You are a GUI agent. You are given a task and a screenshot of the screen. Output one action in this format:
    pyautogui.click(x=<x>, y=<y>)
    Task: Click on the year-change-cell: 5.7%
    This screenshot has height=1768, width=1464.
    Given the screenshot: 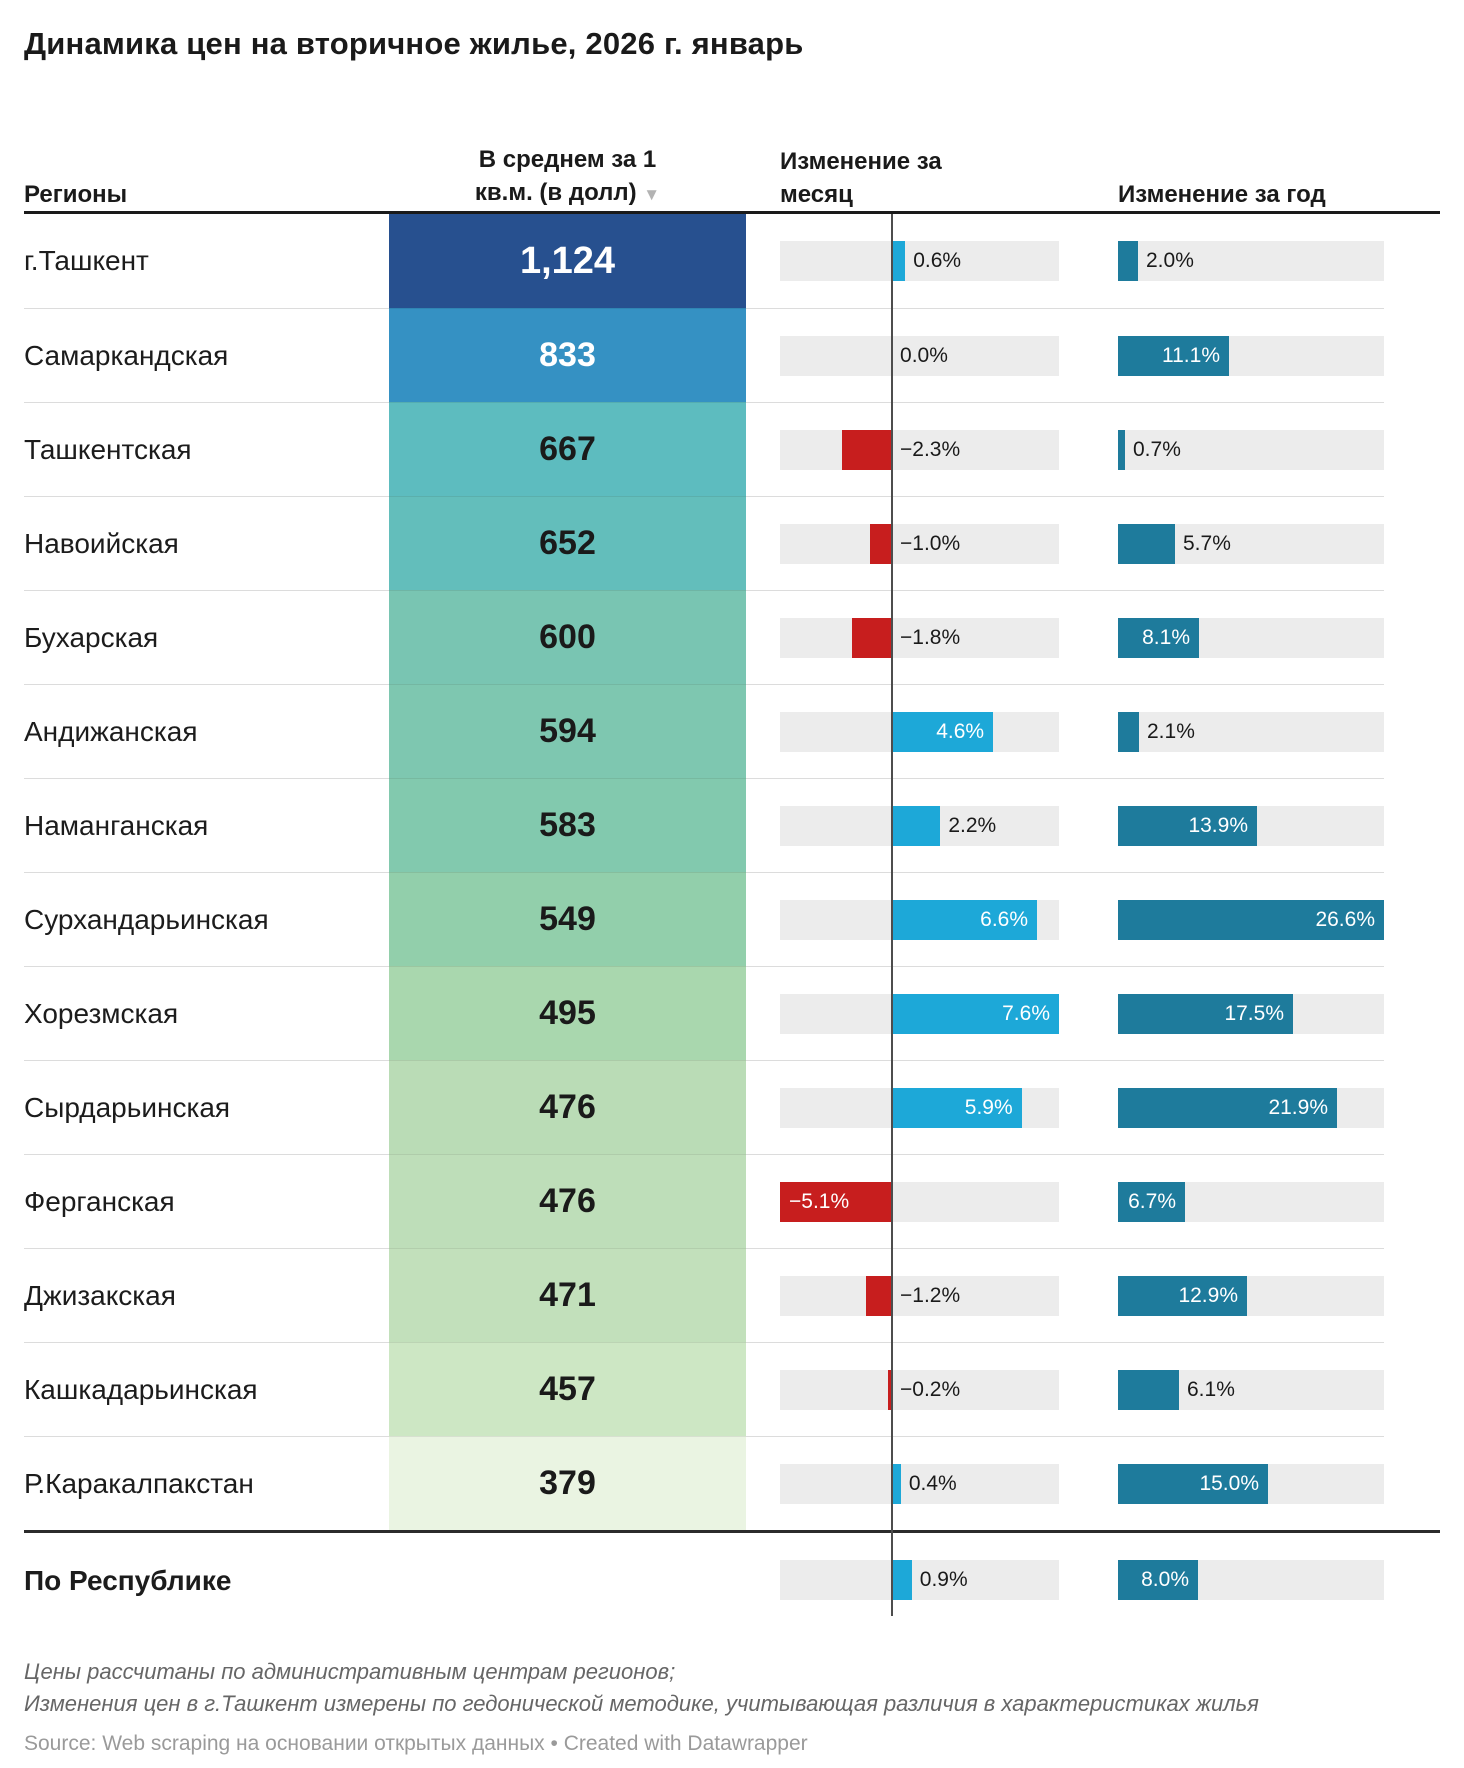 What is the action you would take?
    pyautogui.click(x=1251, y=543)
    